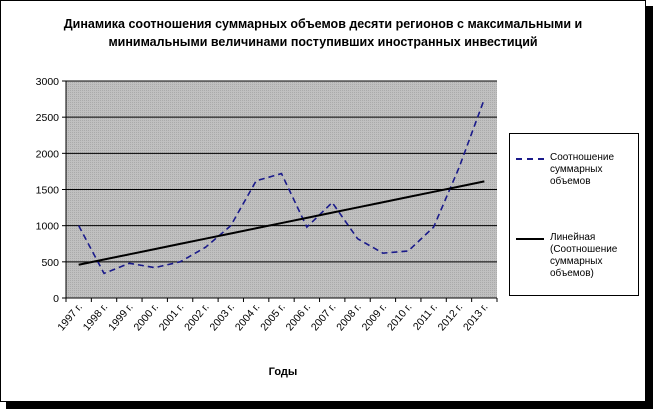  What do you see at coordinates (400, 317) in the screenshot?
I see `x-tick-label: 2010 г.` at bounding box center [400, 317].